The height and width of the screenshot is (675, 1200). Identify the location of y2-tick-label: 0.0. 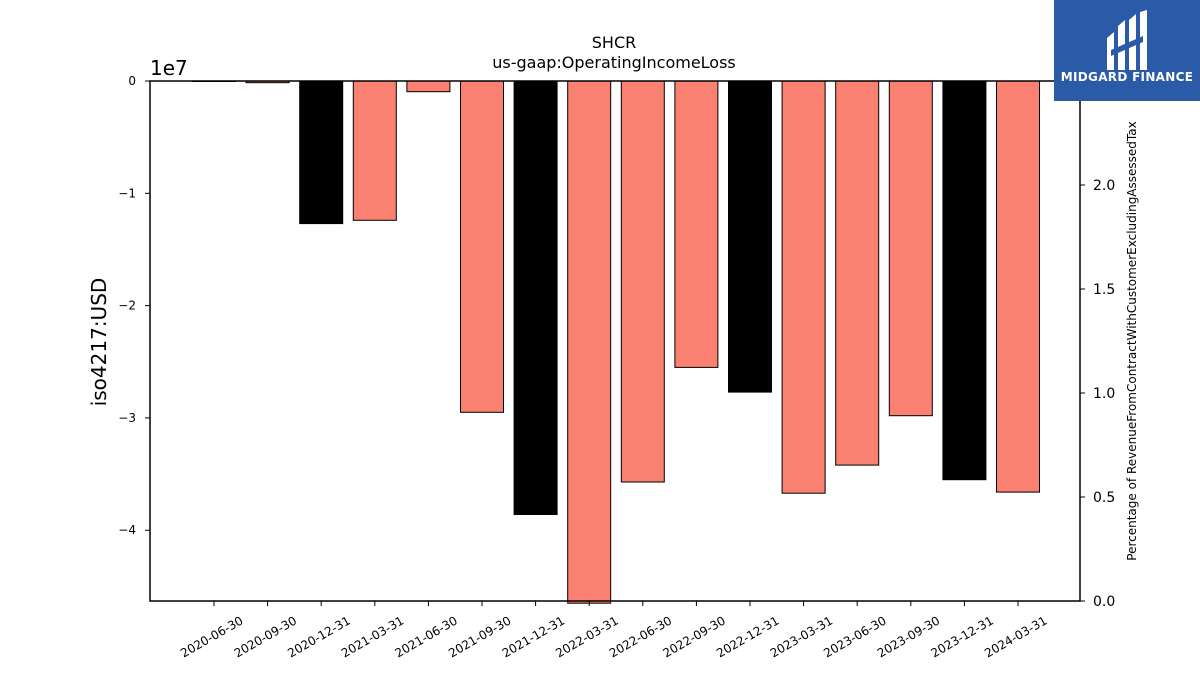
(1104, 602).